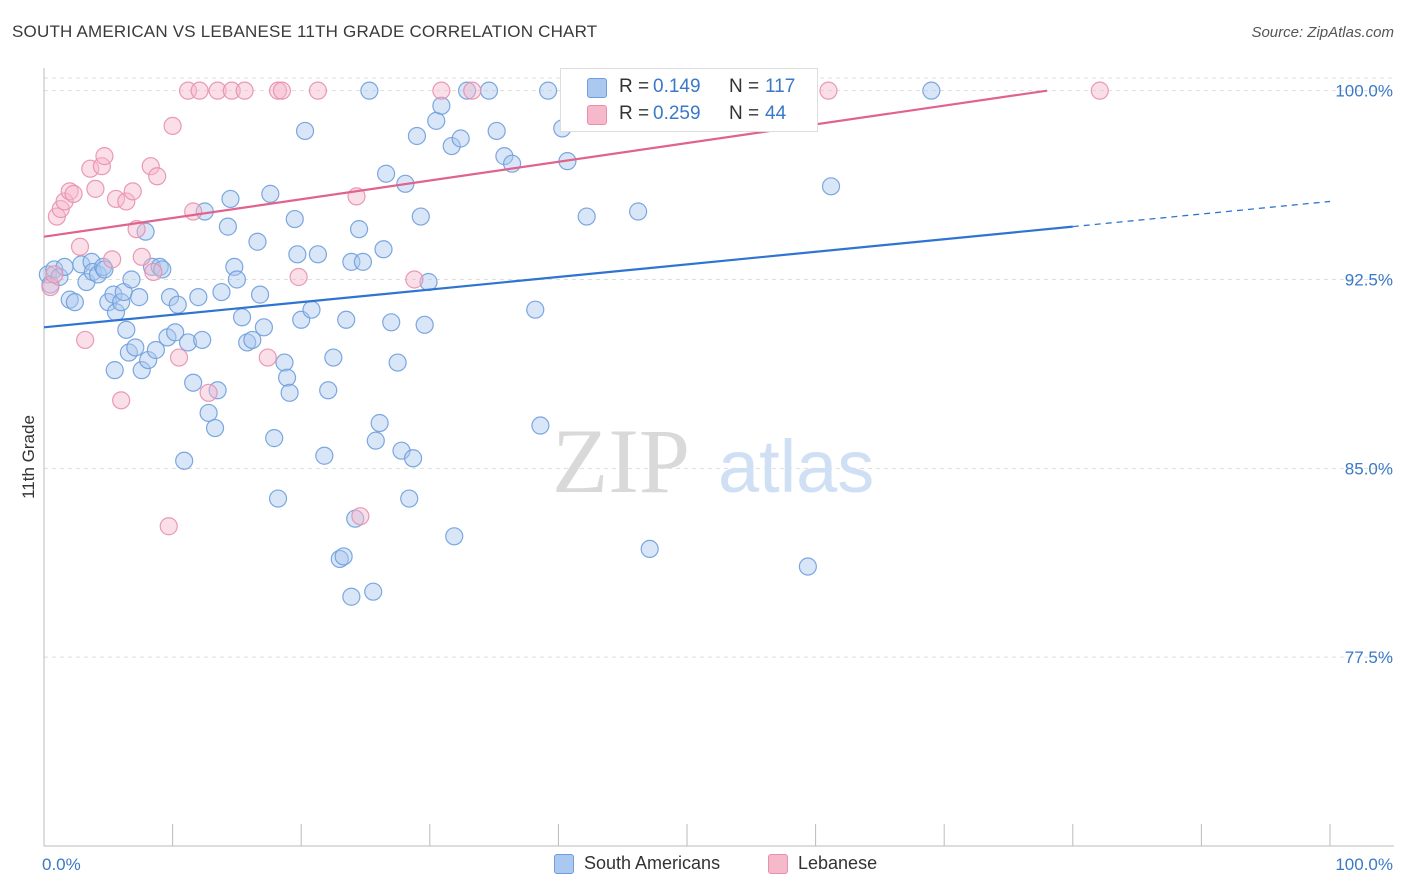  What do you see at coordinates (545, 163) in the screenshot?
I see `trendline-lebanese` at bounding box center [545, 163].